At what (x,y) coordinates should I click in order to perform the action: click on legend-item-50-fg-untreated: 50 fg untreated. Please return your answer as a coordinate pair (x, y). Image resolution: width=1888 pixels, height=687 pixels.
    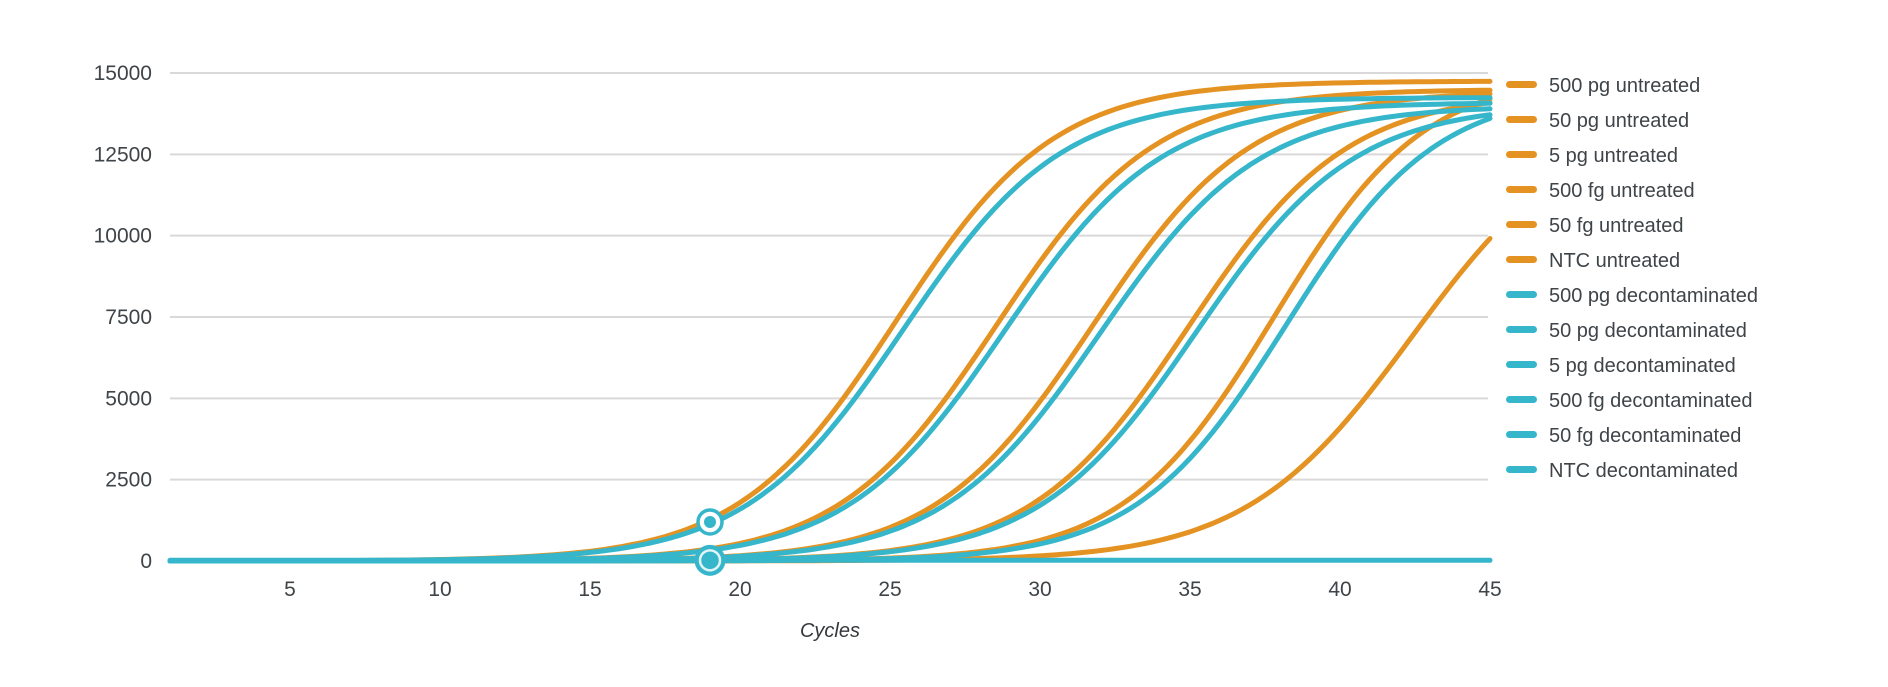
    Looking at the image, I should click on (1595, 226).